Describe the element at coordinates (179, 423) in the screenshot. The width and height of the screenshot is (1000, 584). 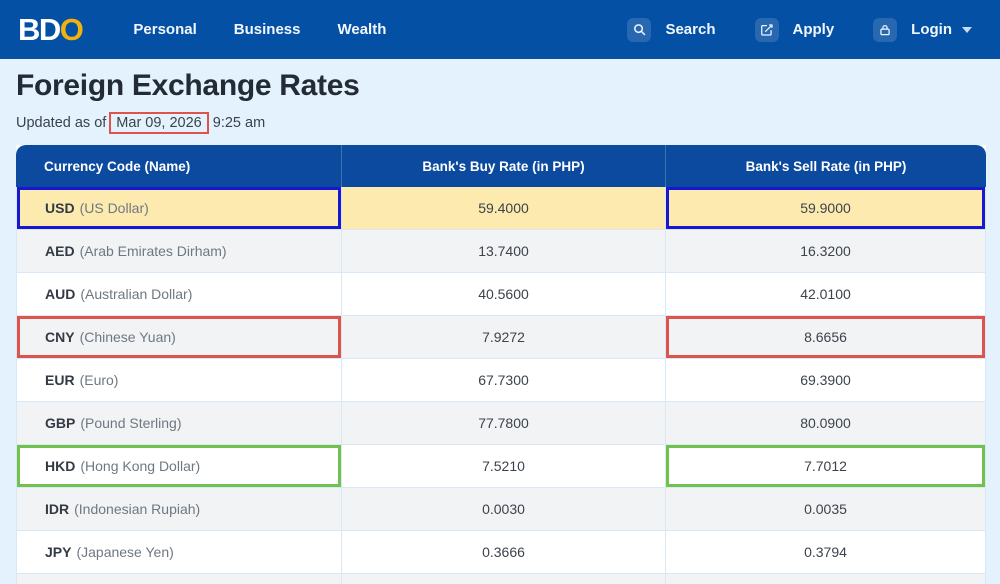
I see `currency-cell: GBP (Pound Sterling)` at that location.